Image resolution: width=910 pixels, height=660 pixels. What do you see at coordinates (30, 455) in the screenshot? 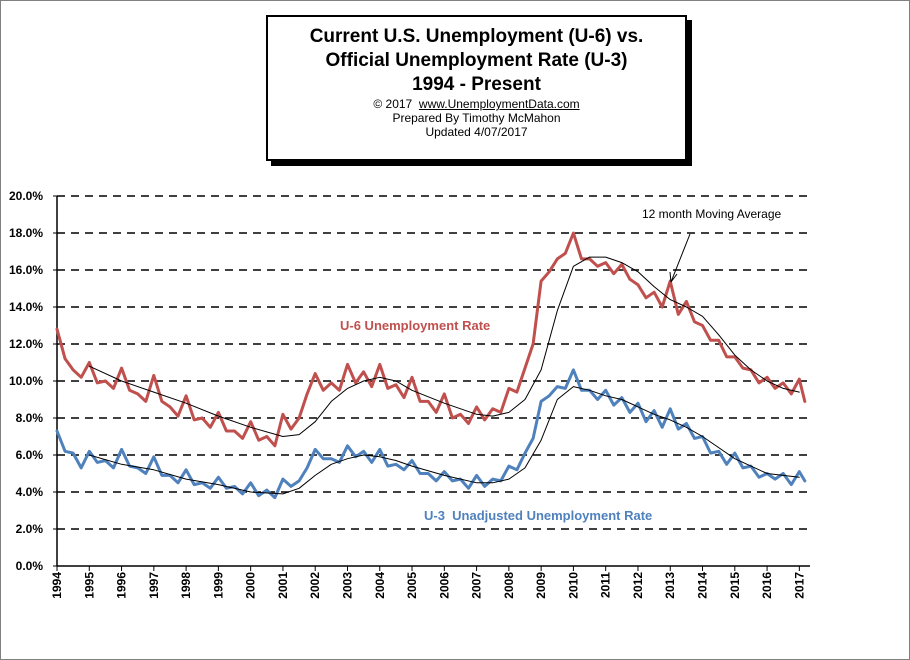
I see `y-tick-label: 6.0%` at bounding box center [30, 455].